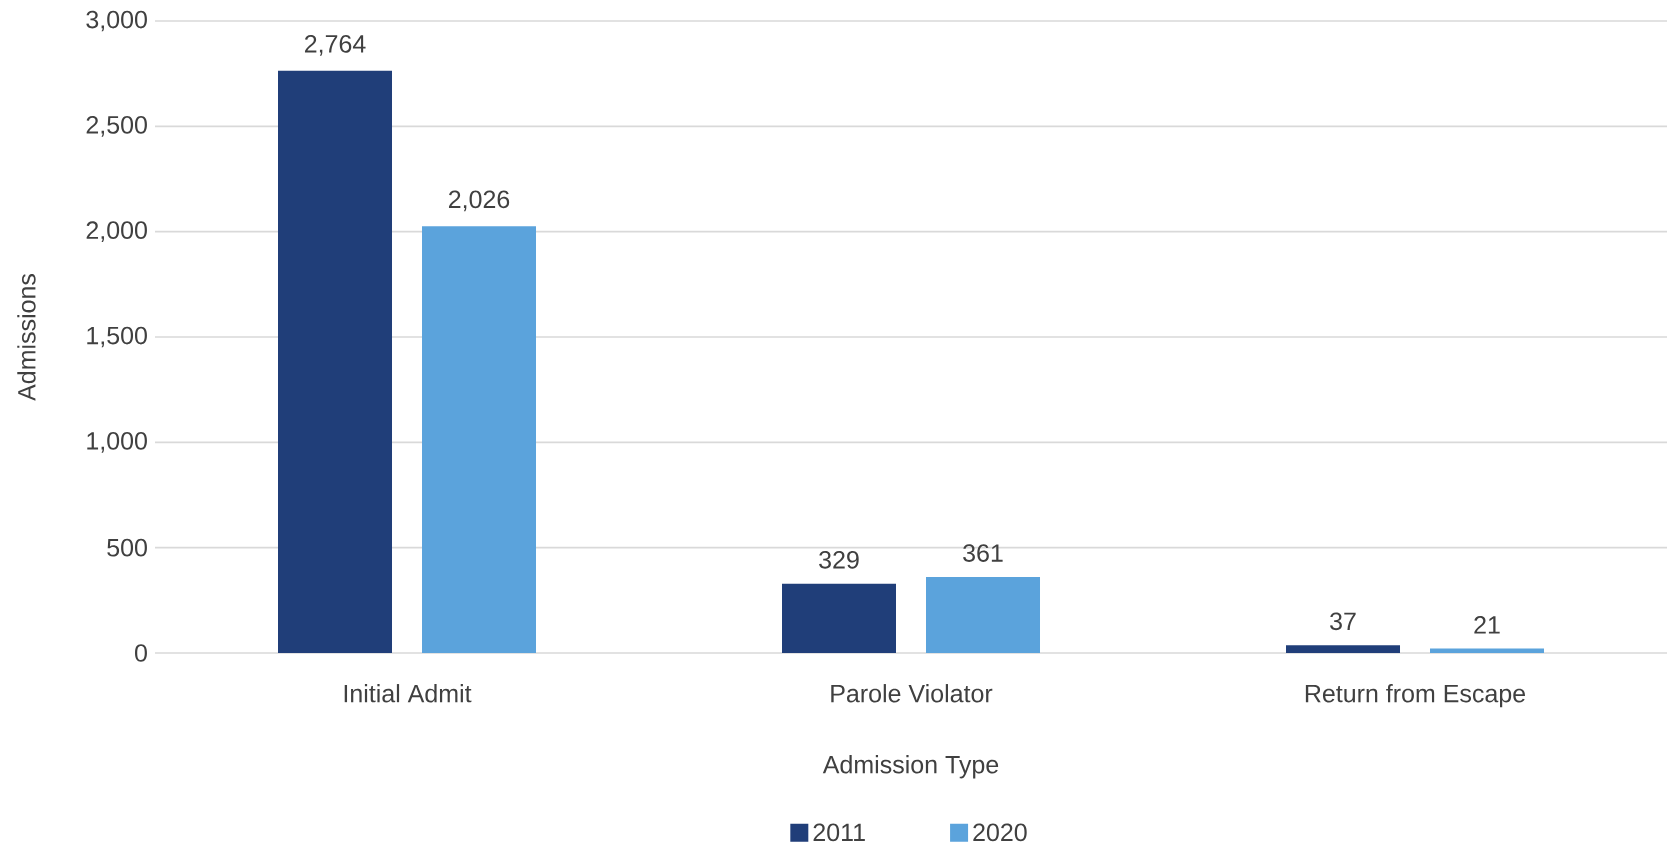 Image resolution: width=1671 pixels, height=848 pixels. Describe the element at coordinates (335, 45) in the screenshot. I see `data-label: 2,764` at that location.